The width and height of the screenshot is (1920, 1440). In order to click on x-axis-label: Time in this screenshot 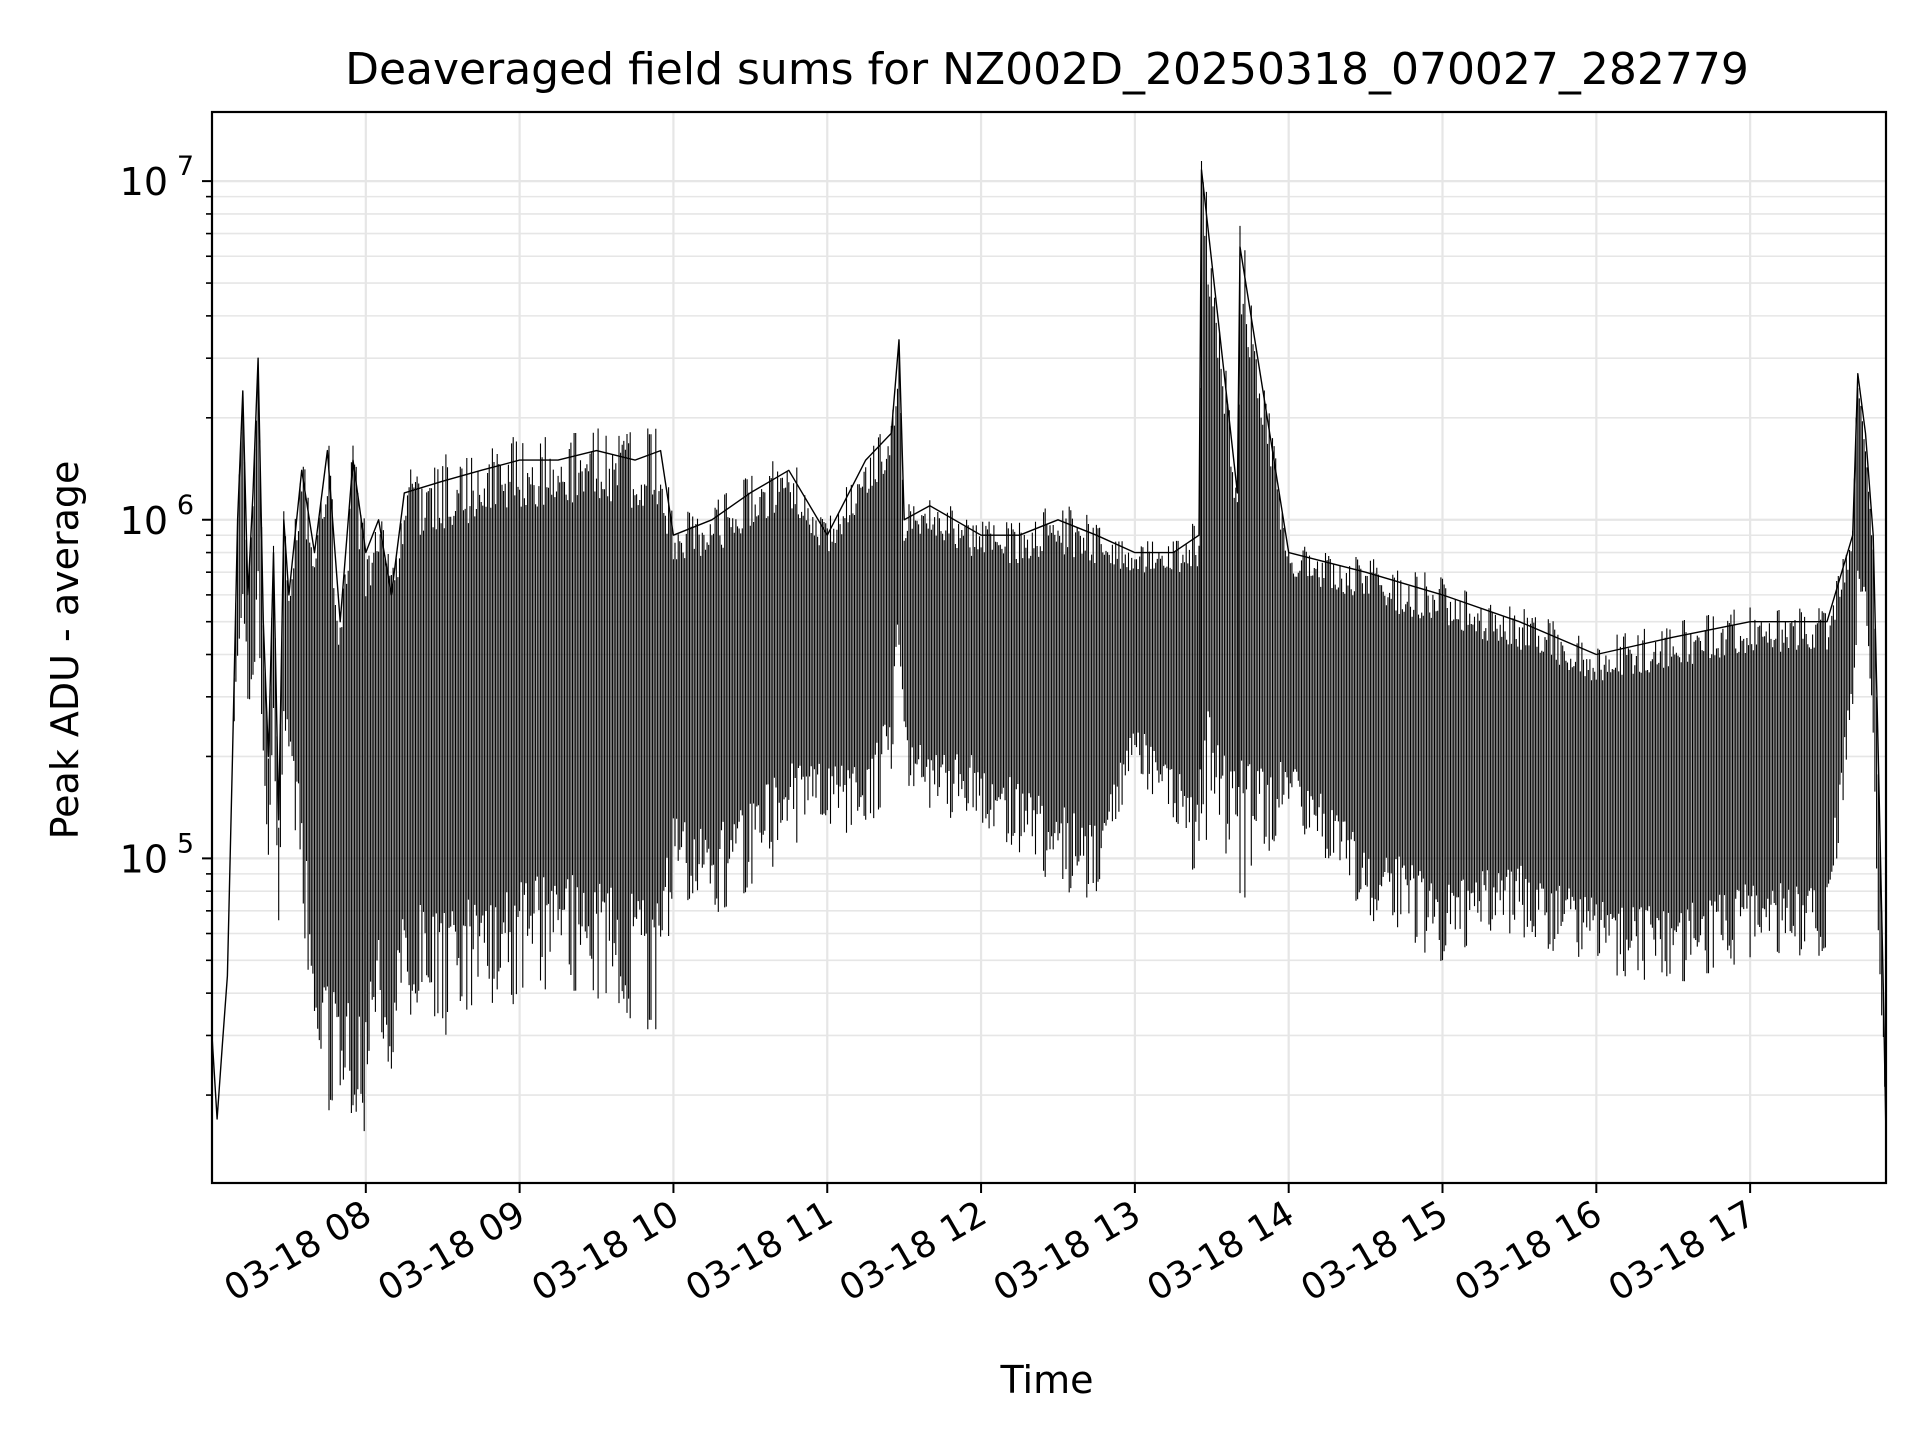, I will do `click(1047, 1380)`.